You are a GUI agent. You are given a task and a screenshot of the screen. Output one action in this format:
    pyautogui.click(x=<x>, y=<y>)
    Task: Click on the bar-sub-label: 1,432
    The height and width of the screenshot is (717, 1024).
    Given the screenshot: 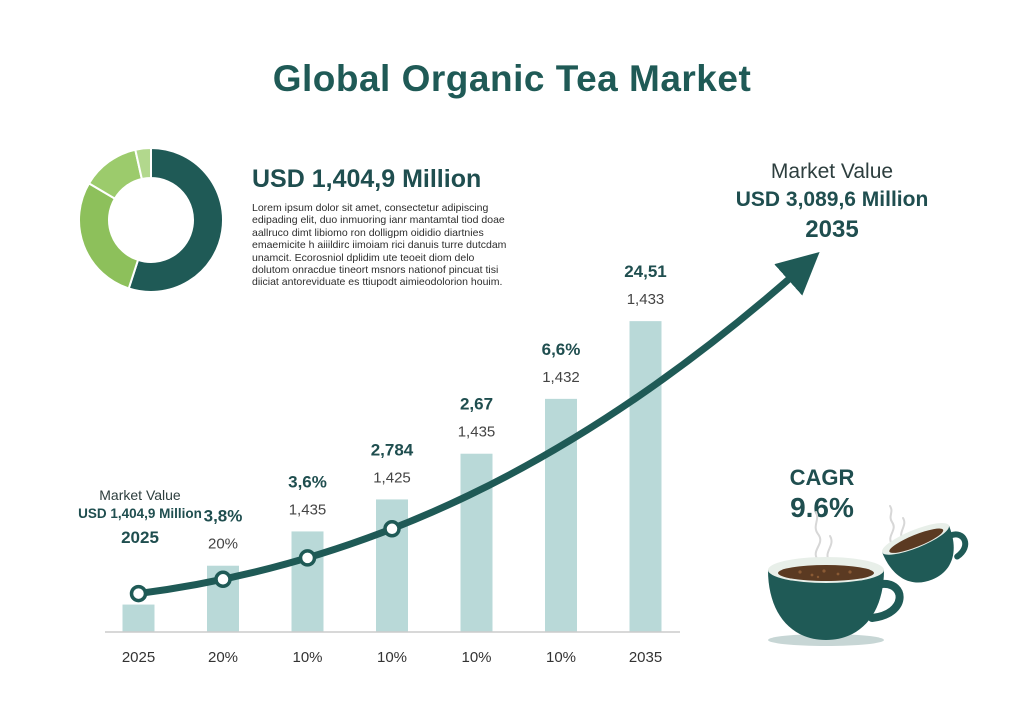 What is the action you would take?
    pyautogui.click(x=561, y=377)
    